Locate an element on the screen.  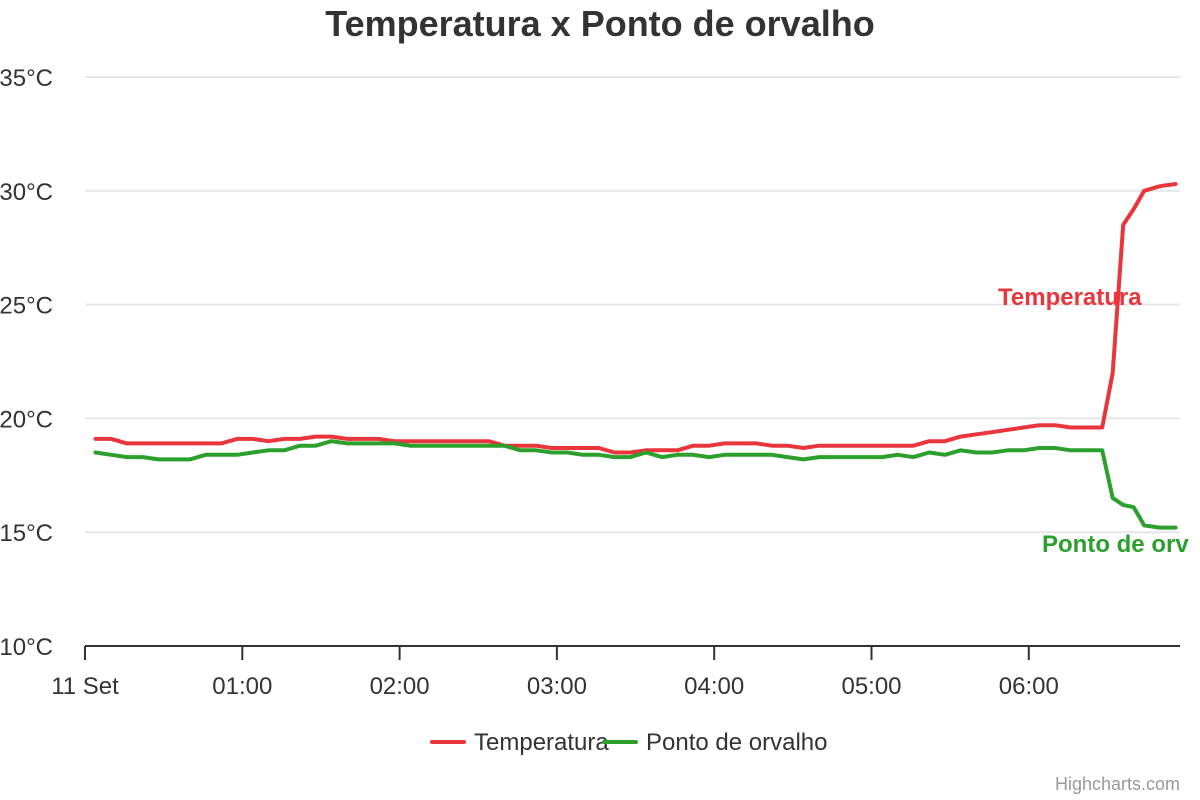
series-labels: Temperatura Ponto de orv is located at coordinates (1093, 421).